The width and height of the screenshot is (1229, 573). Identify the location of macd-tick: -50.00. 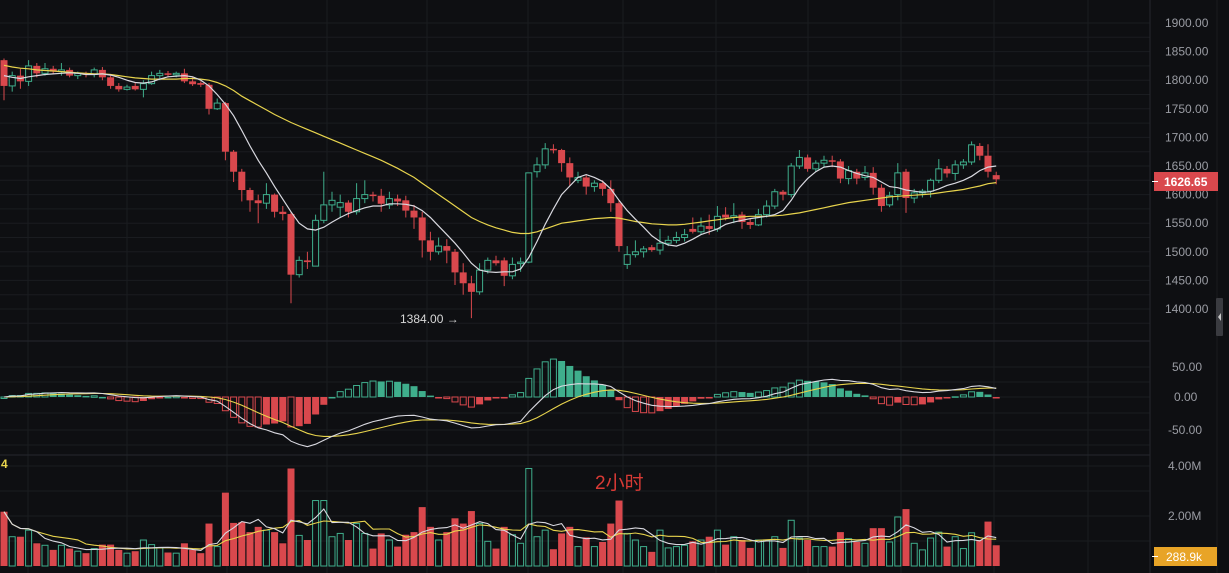
(1185, 430).